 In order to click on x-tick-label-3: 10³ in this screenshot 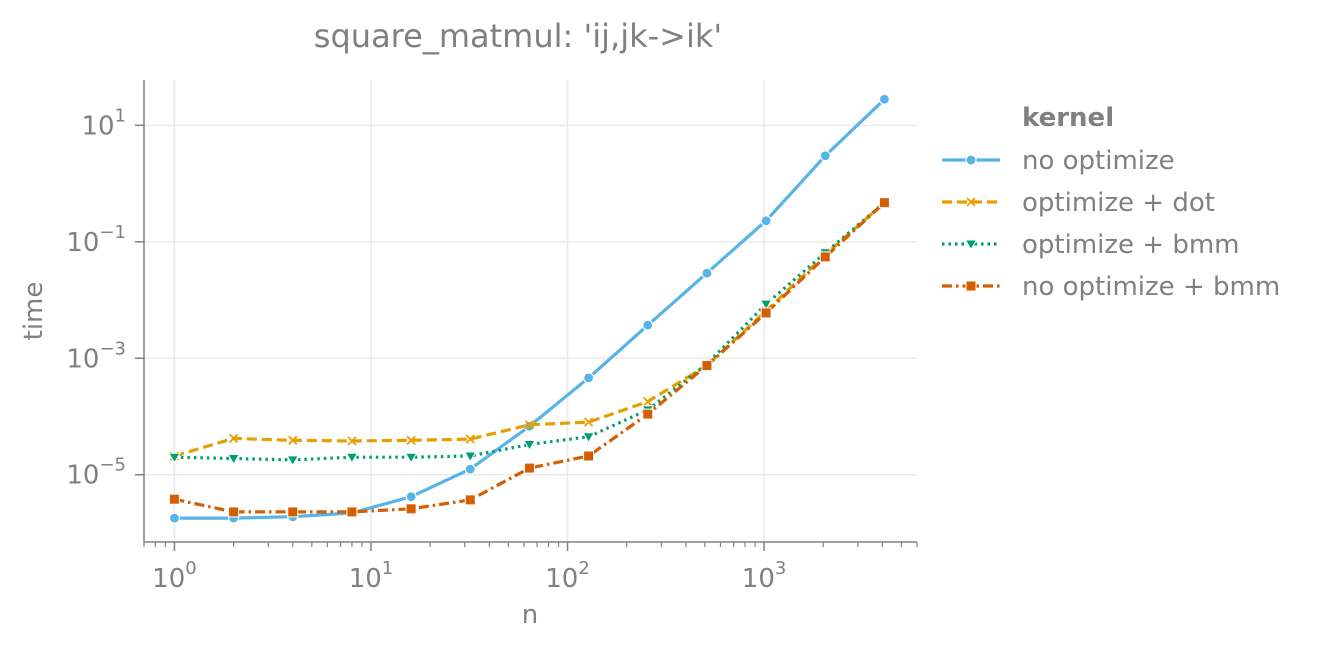, I will do `click(764, 576)`.